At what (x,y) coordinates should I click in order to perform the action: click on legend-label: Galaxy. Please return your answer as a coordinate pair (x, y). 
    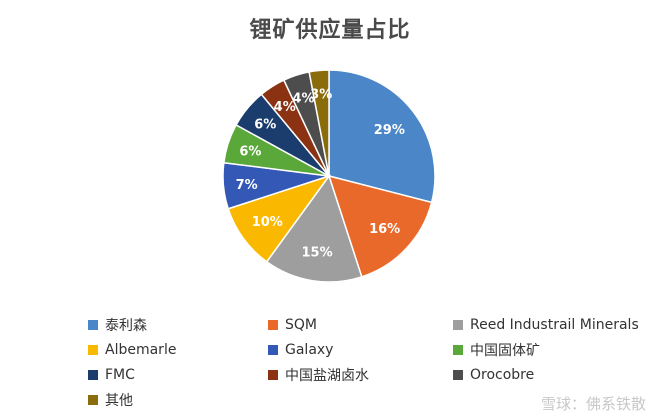
    Looking at the image, I should click on (309, 350).